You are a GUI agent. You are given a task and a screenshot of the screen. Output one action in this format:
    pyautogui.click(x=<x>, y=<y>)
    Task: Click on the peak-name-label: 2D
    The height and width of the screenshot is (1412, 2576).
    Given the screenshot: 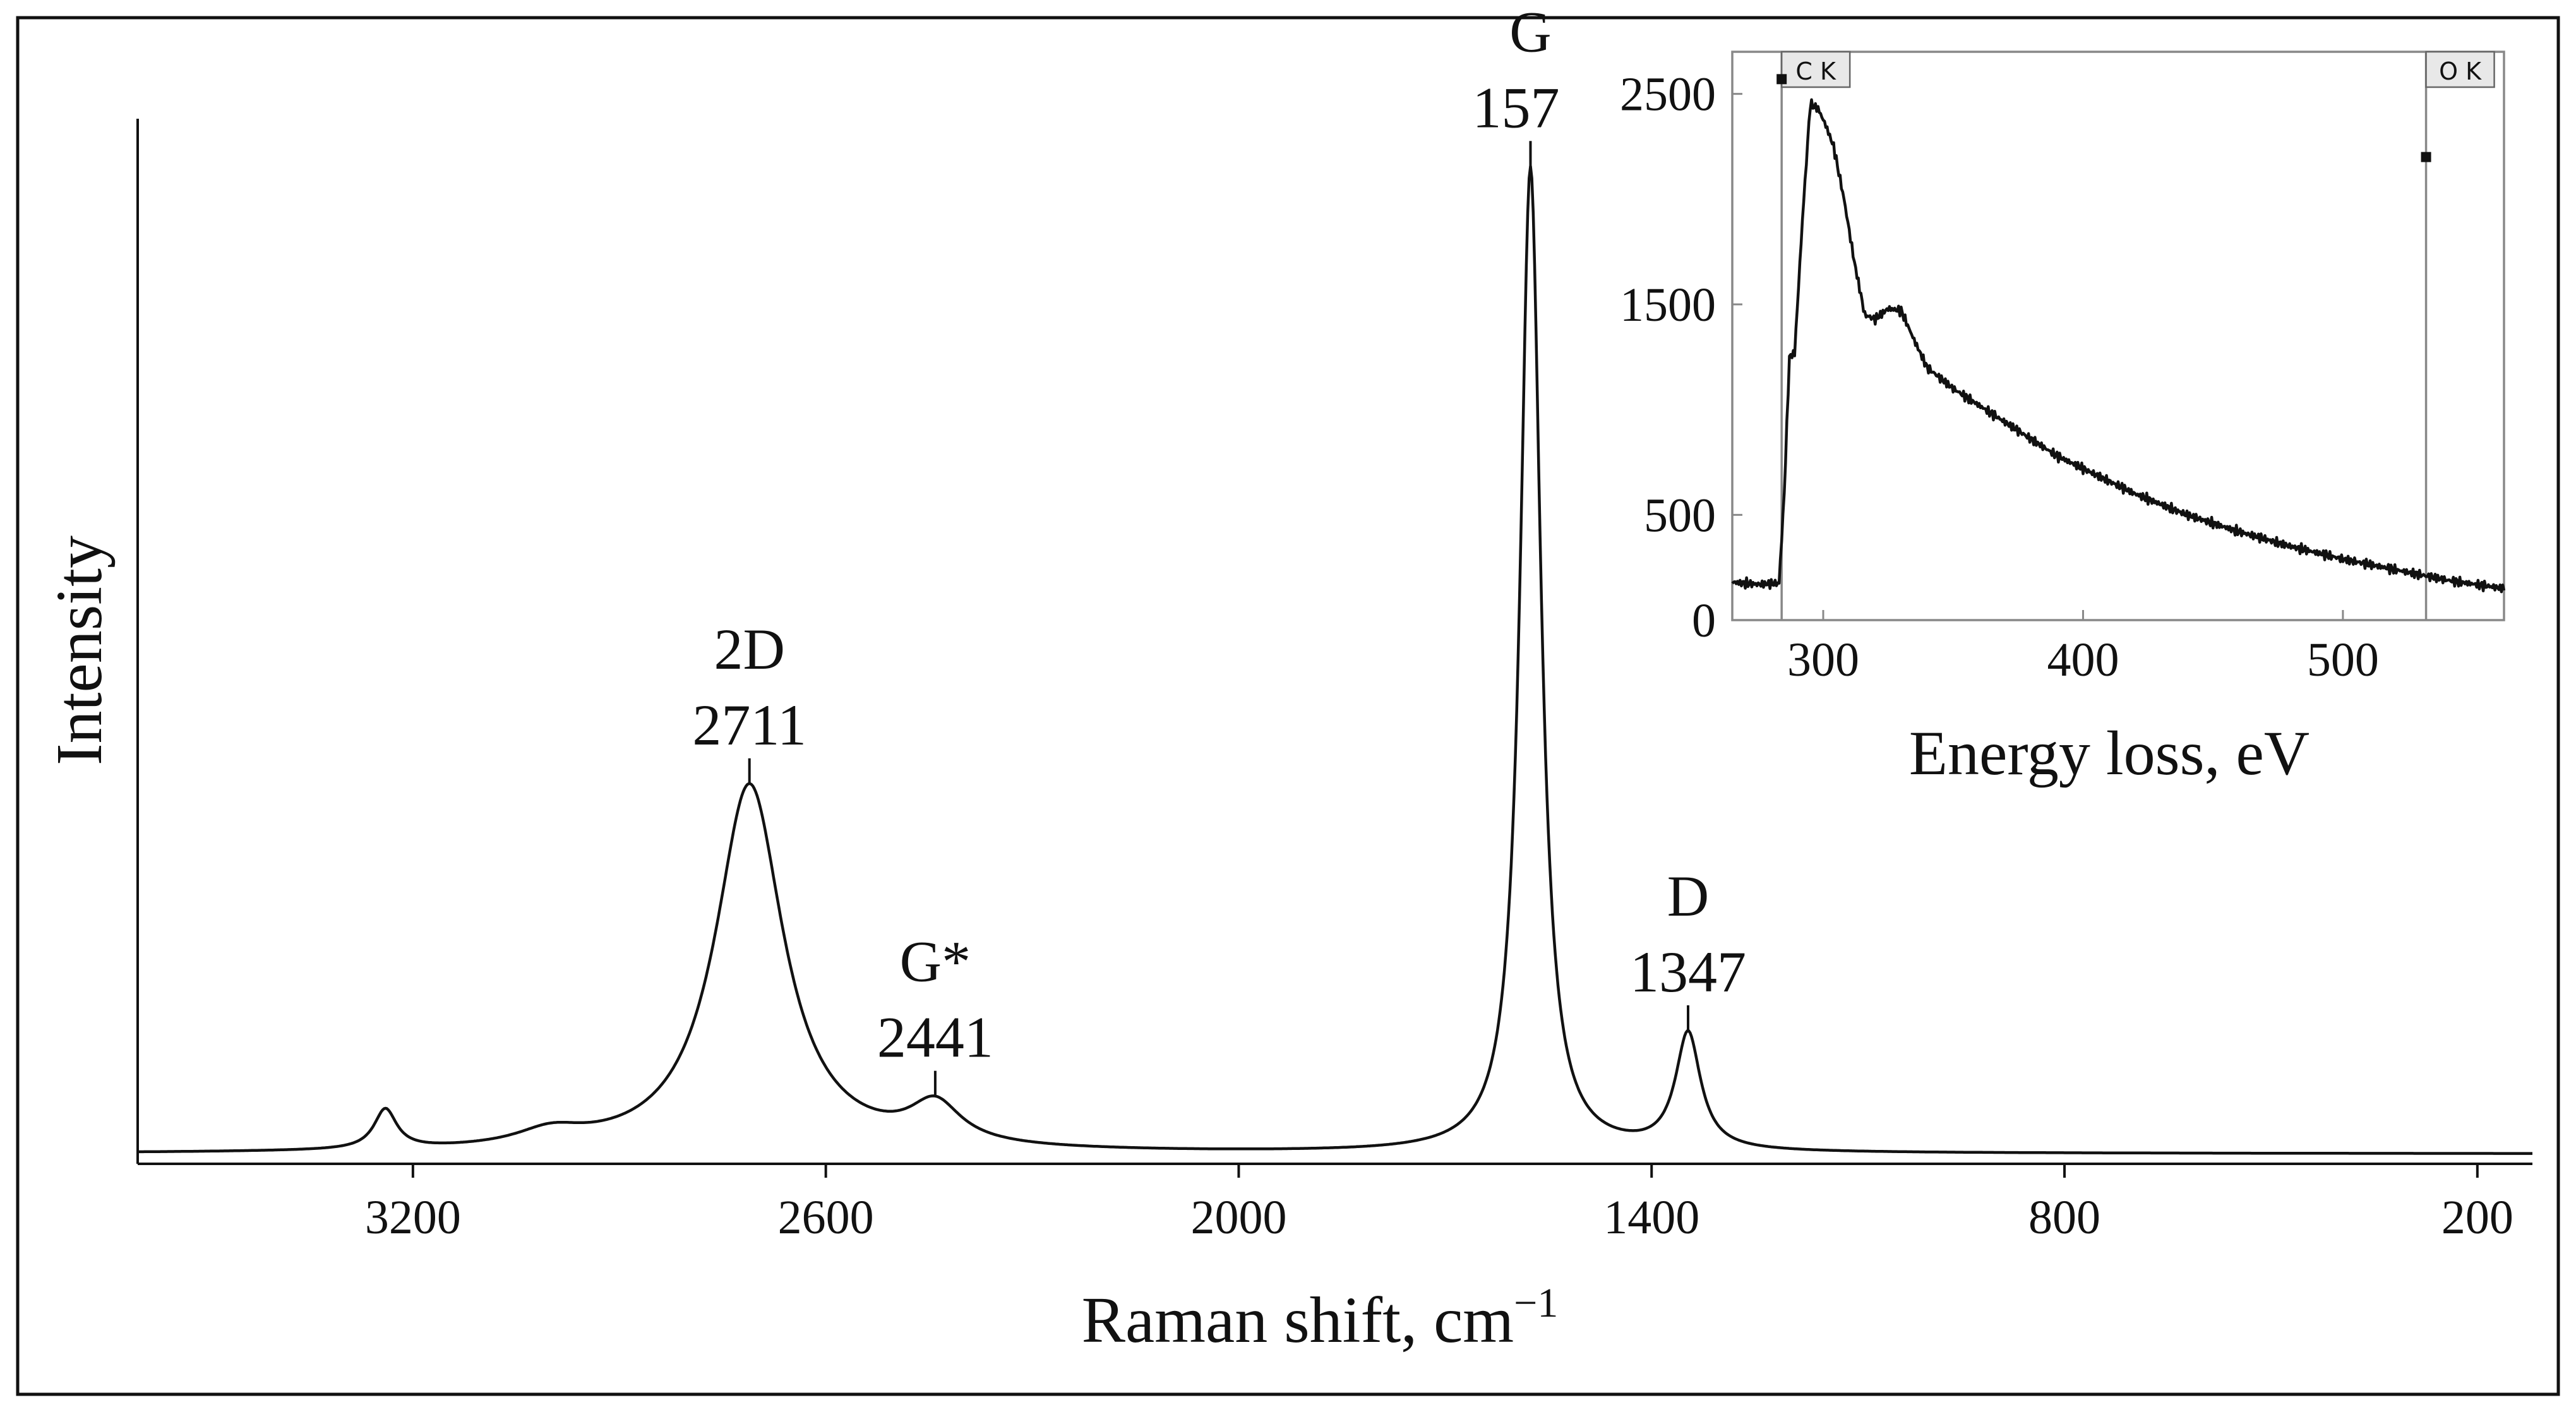 What is the action you would take?
    pyautogui.click(x=749, y=649)
    